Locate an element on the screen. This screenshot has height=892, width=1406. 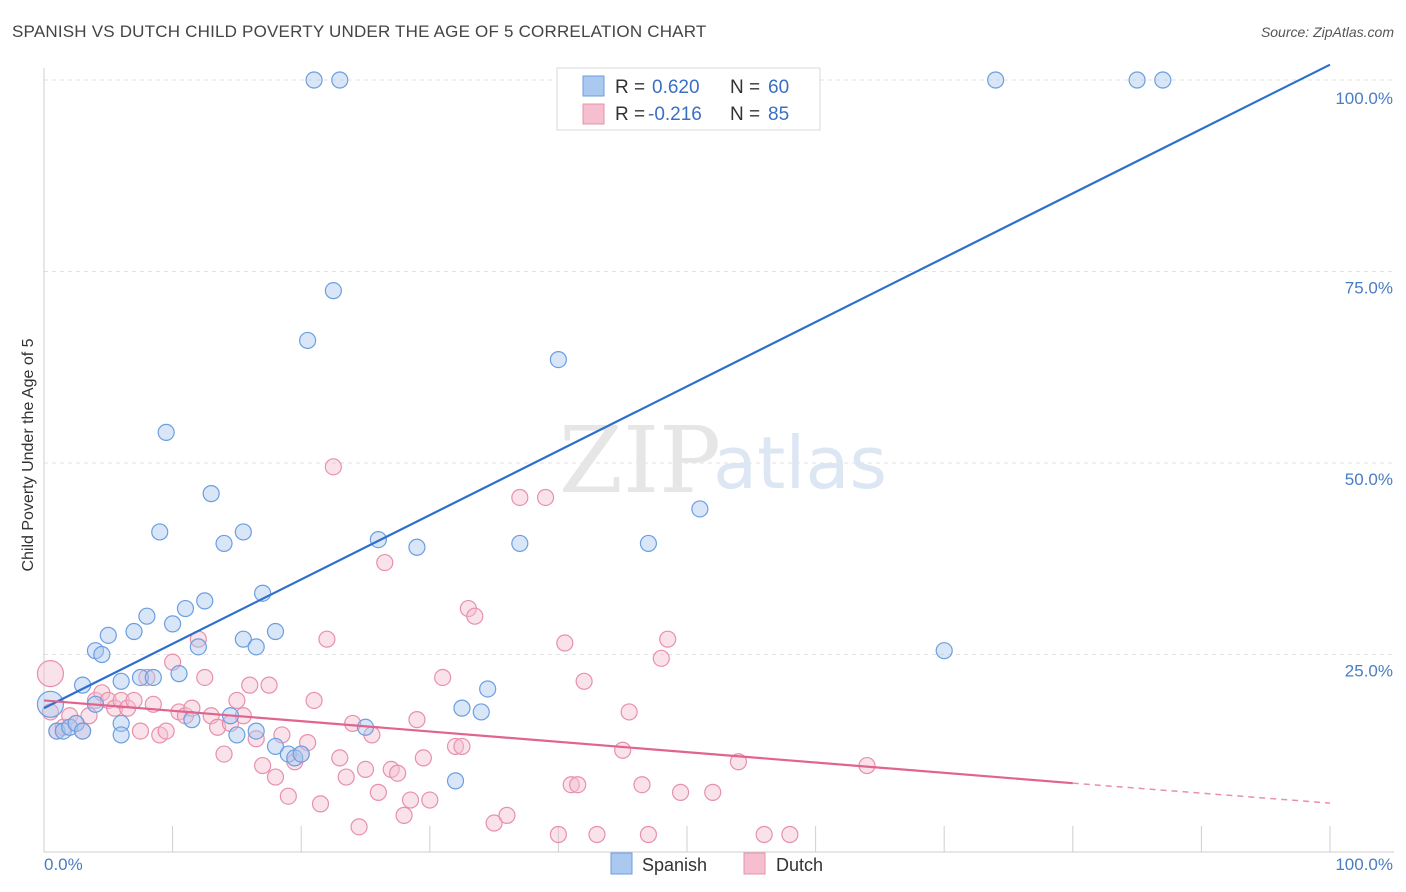
watermark: ZIP atlas is located at coordinates (723, 460).